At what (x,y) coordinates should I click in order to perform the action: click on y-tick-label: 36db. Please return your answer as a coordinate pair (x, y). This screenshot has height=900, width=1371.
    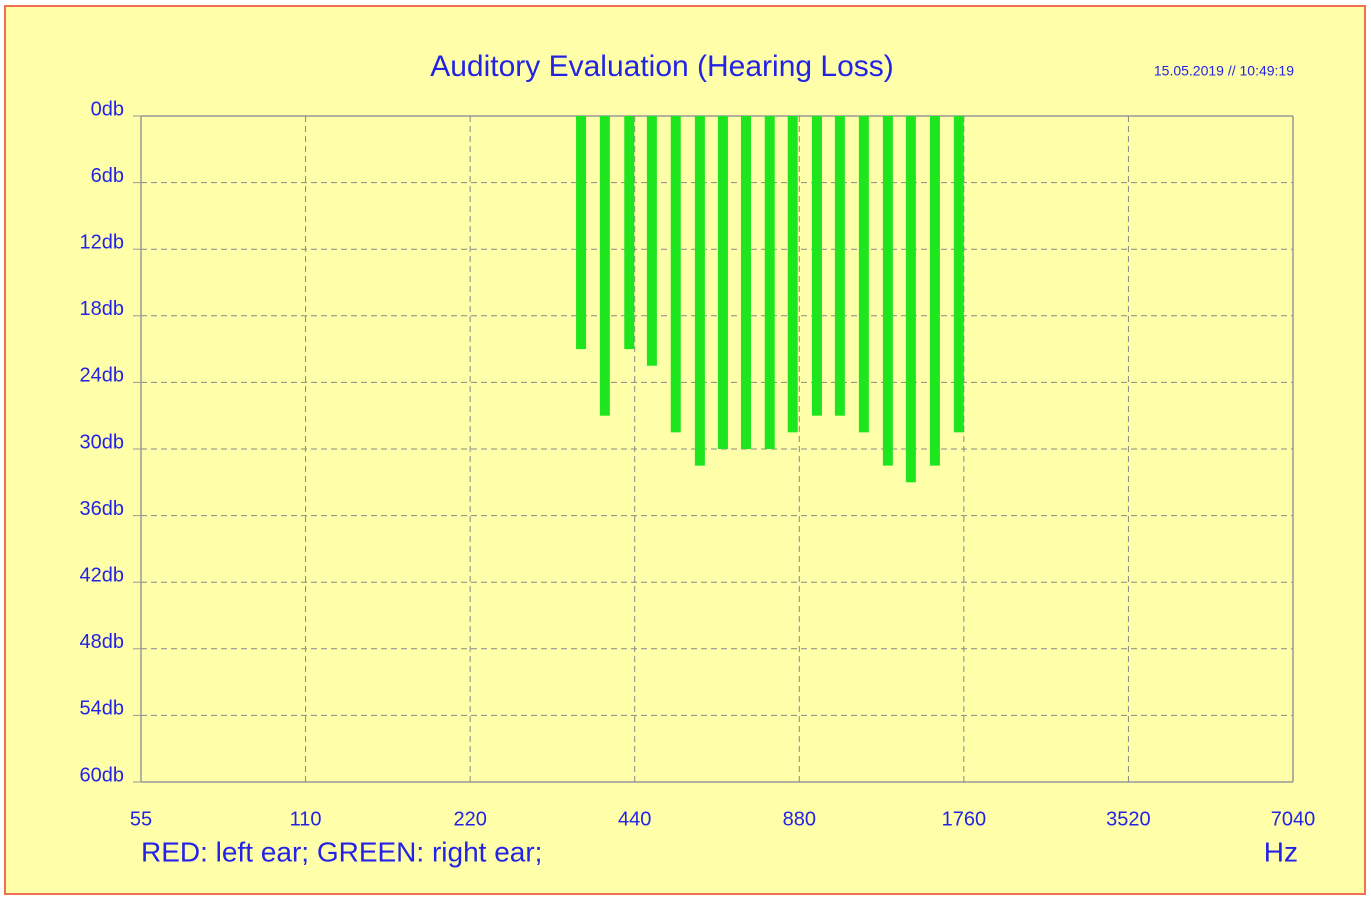
    Looking at the image, I should click on (102, 509).